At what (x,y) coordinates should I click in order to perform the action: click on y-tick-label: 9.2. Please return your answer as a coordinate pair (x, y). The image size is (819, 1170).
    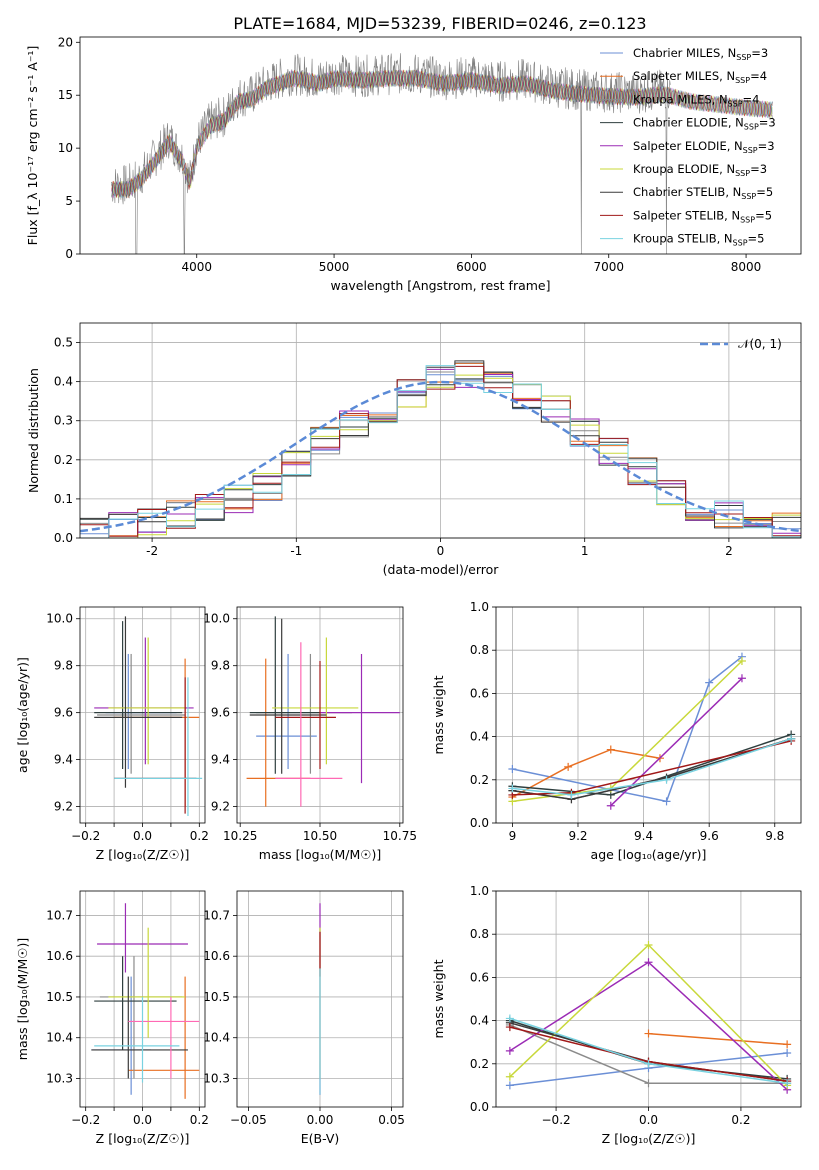
    Looking at the image, I should click on (220, 807).